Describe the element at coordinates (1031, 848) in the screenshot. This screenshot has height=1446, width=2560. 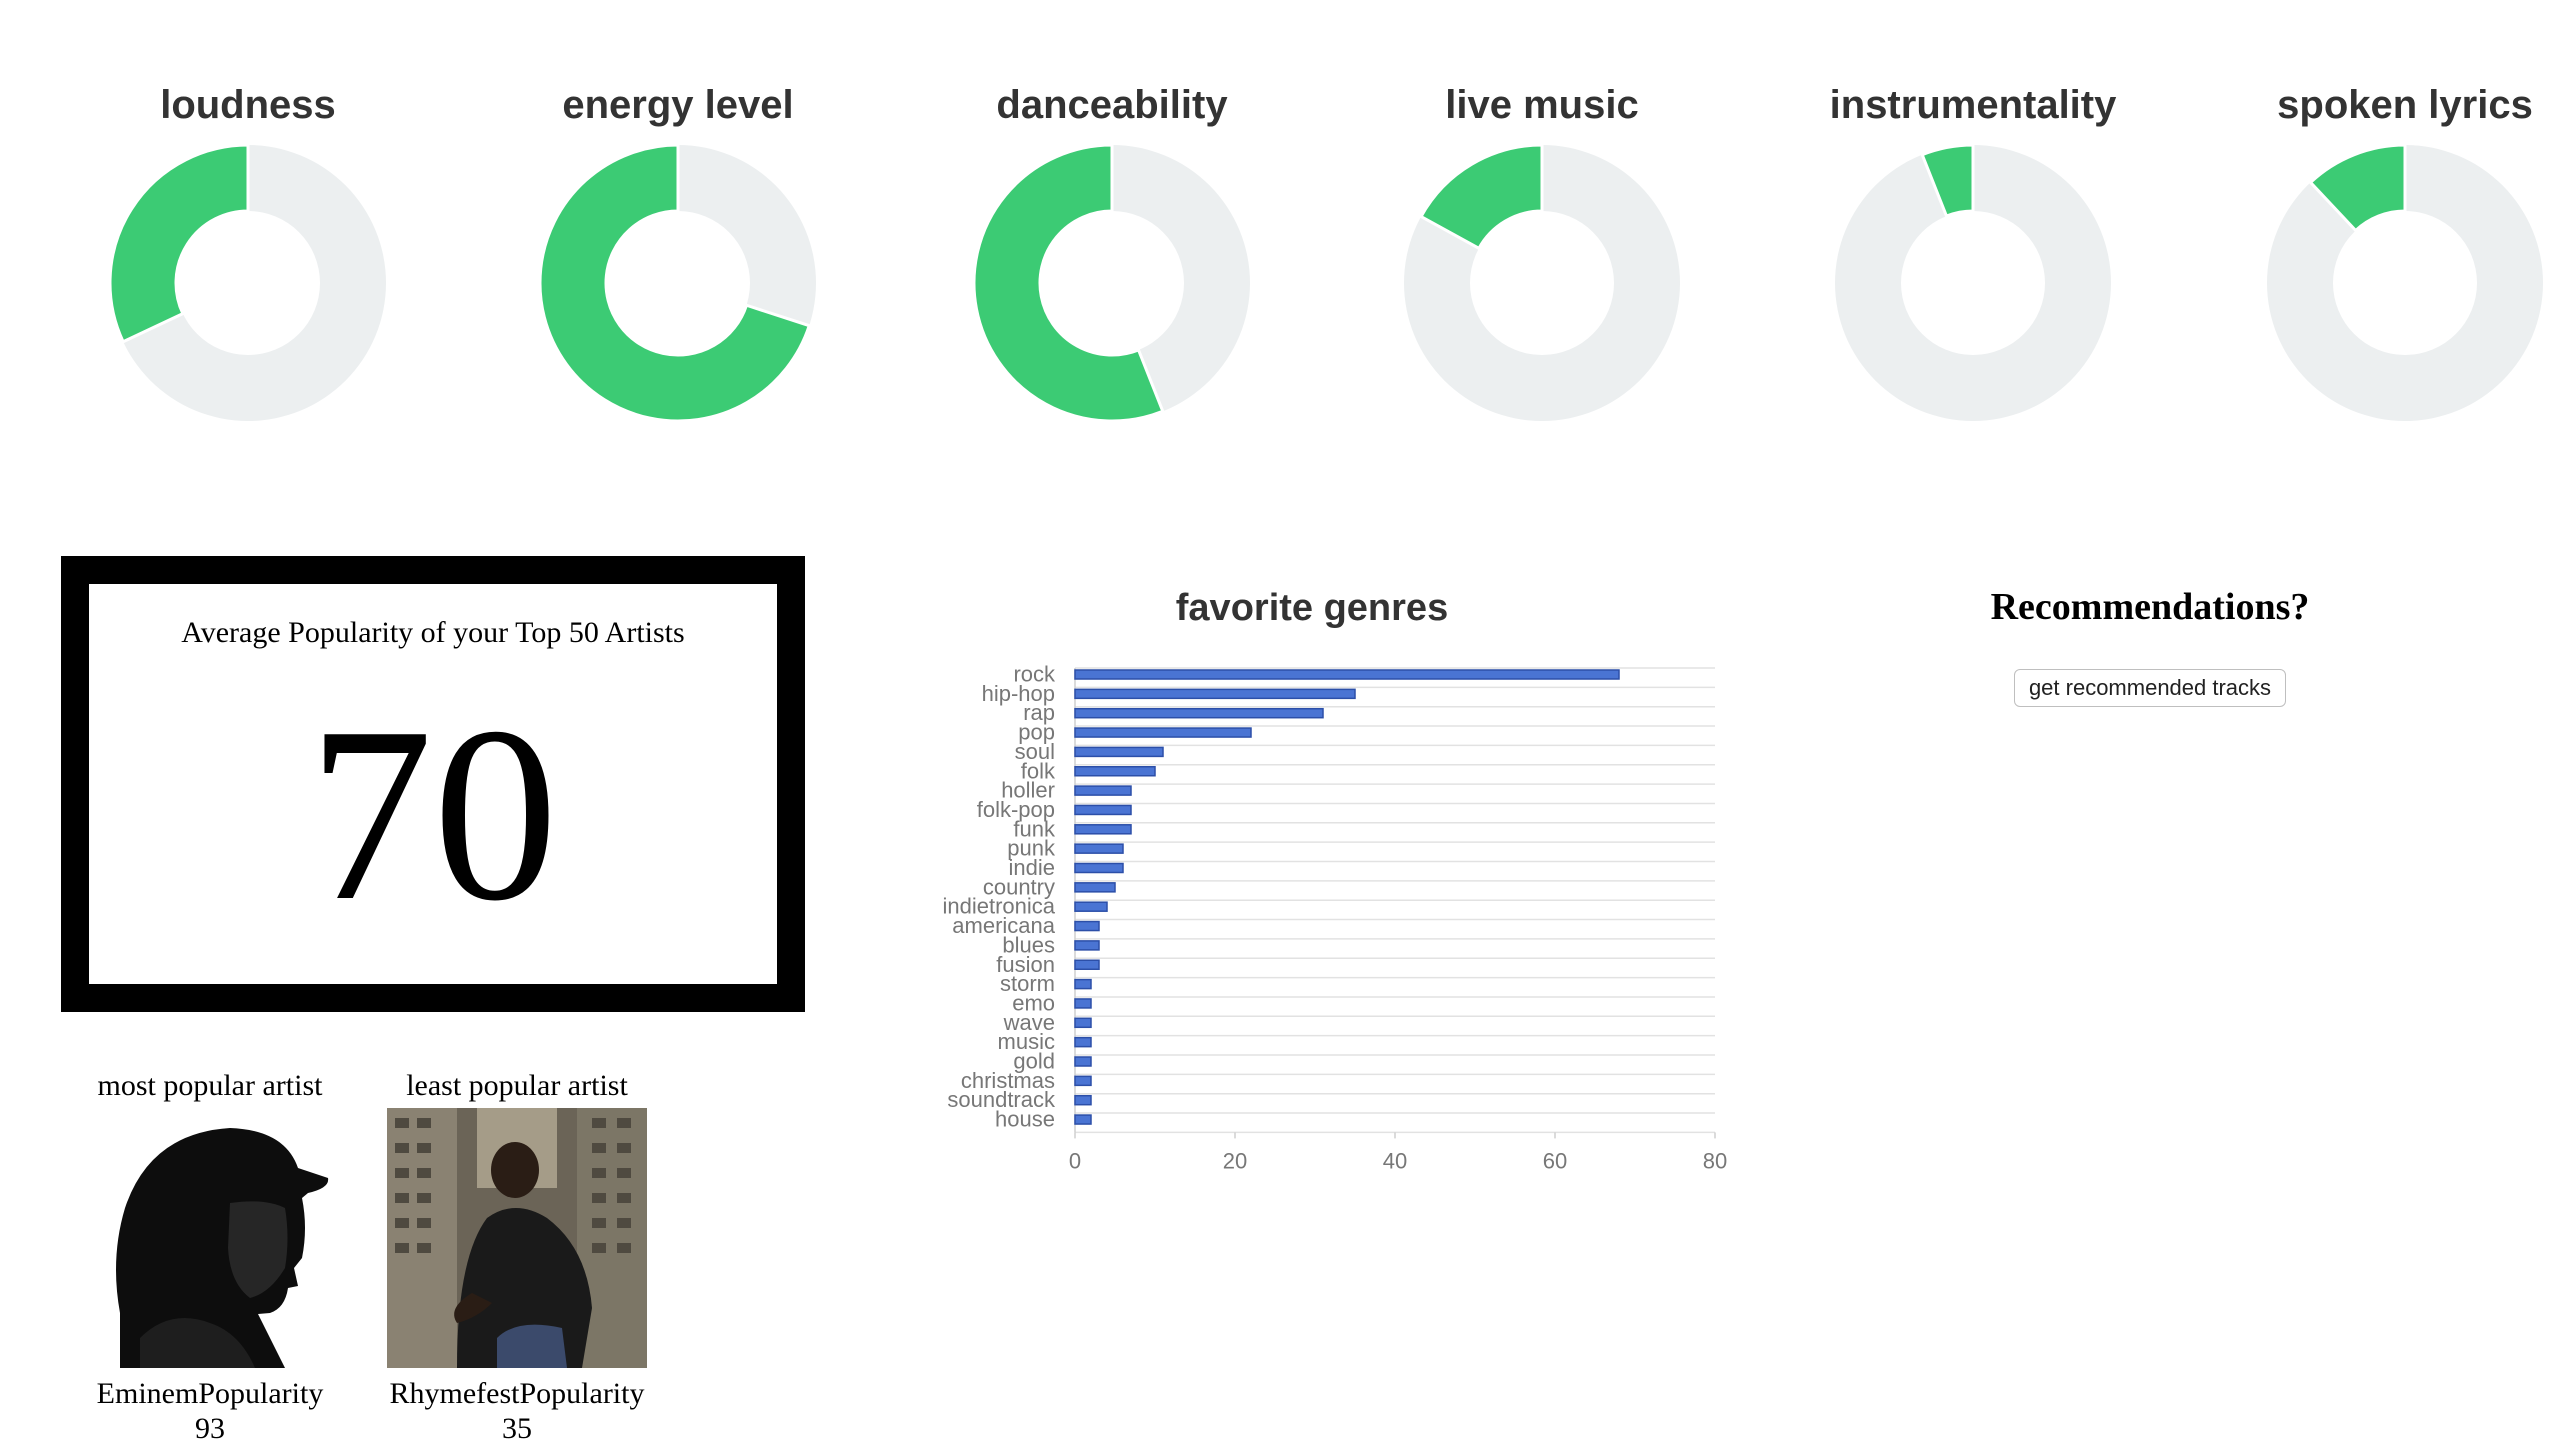
I see `category-label: punk` at that location.